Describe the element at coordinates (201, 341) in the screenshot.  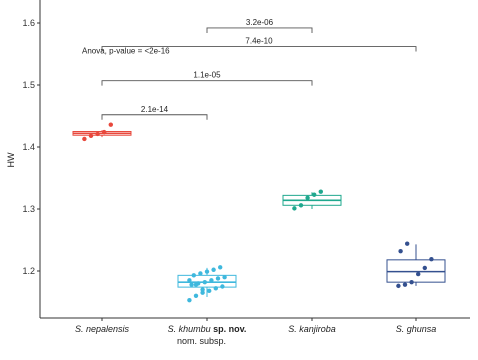
I see `category-subtitle: nom. subsp.` at that location.